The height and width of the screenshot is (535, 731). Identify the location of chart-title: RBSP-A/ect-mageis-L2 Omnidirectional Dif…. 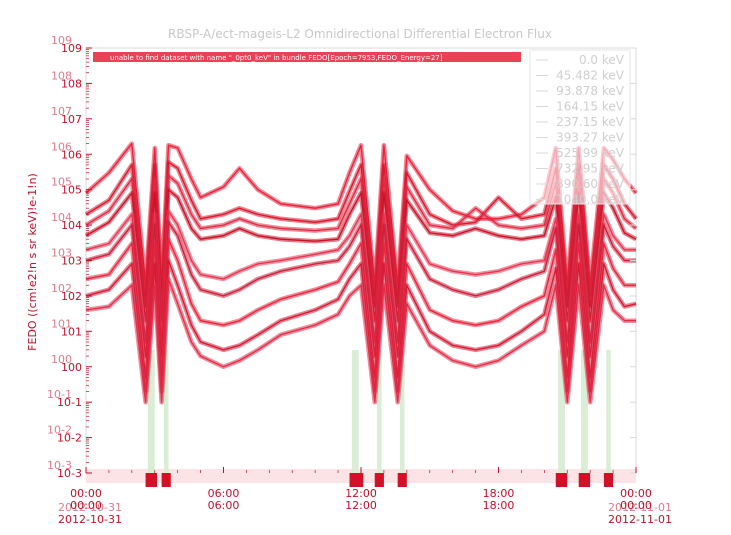
(360, 34).